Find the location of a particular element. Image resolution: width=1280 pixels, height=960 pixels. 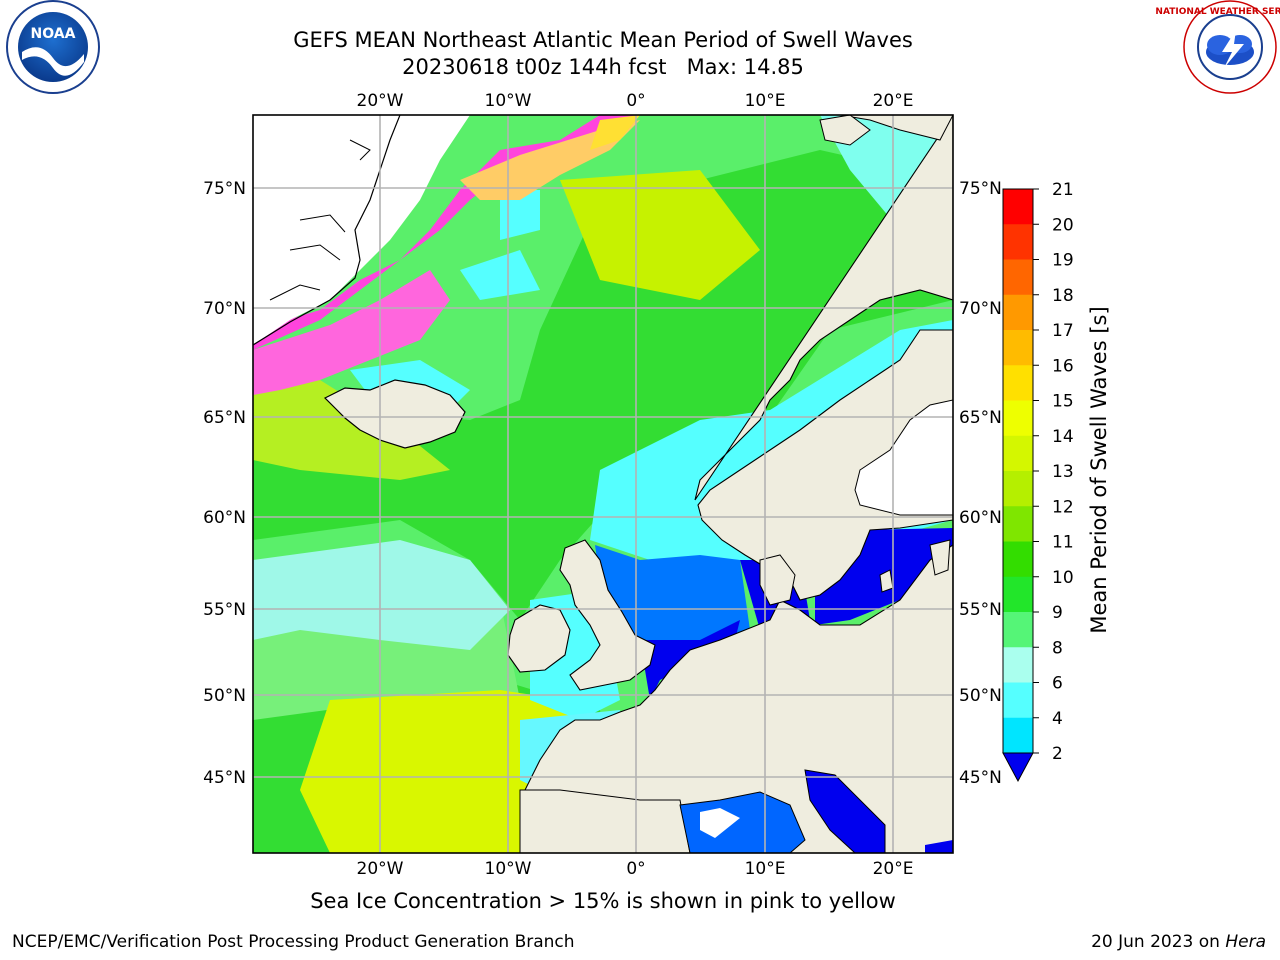

lon-label-bottom: 20°E is located at coordinates (893, 869).